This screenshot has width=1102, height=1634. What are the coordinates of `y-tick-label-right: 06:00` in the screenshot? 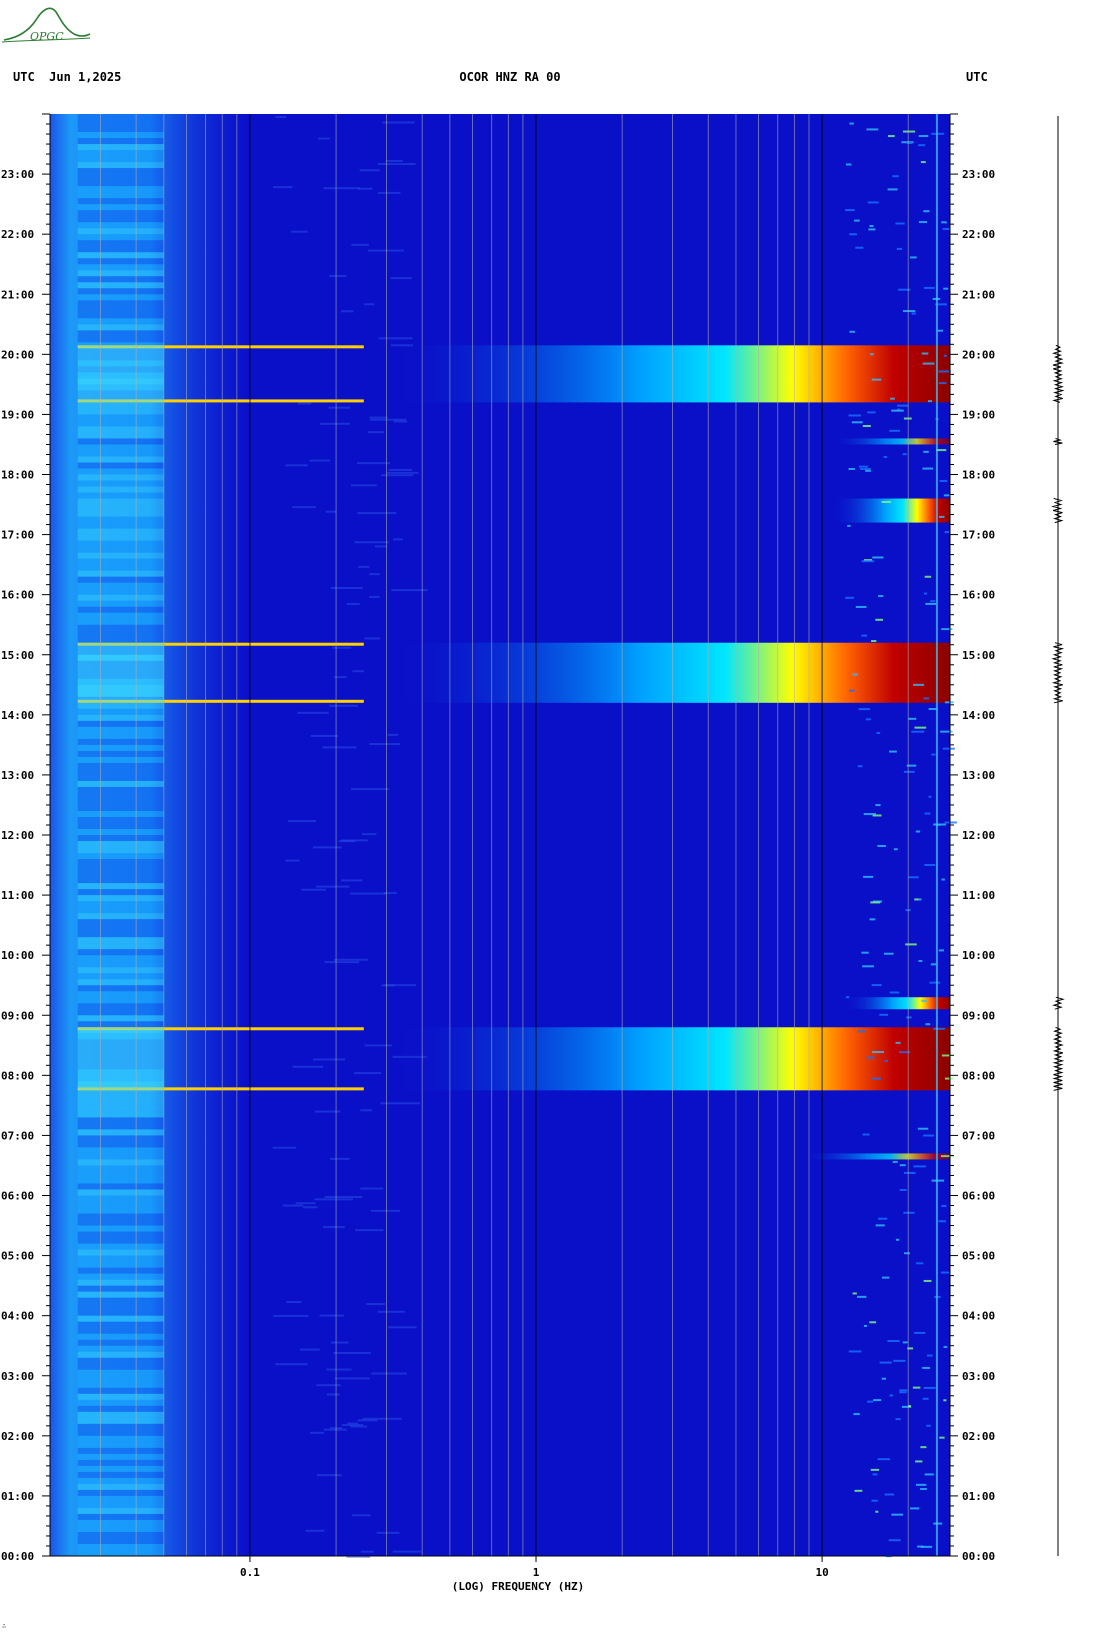 It's located at (978, 1196).